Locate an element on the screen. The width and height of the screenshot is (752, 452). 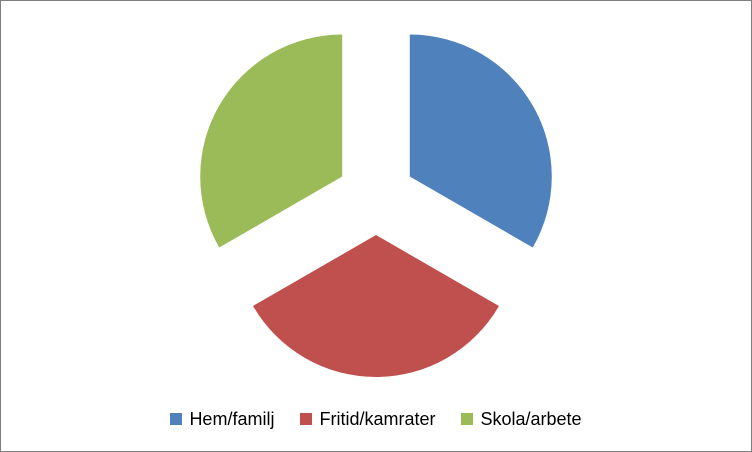
legend-item-hem-familj: Hem/familj is located at coordinates (222, 419).